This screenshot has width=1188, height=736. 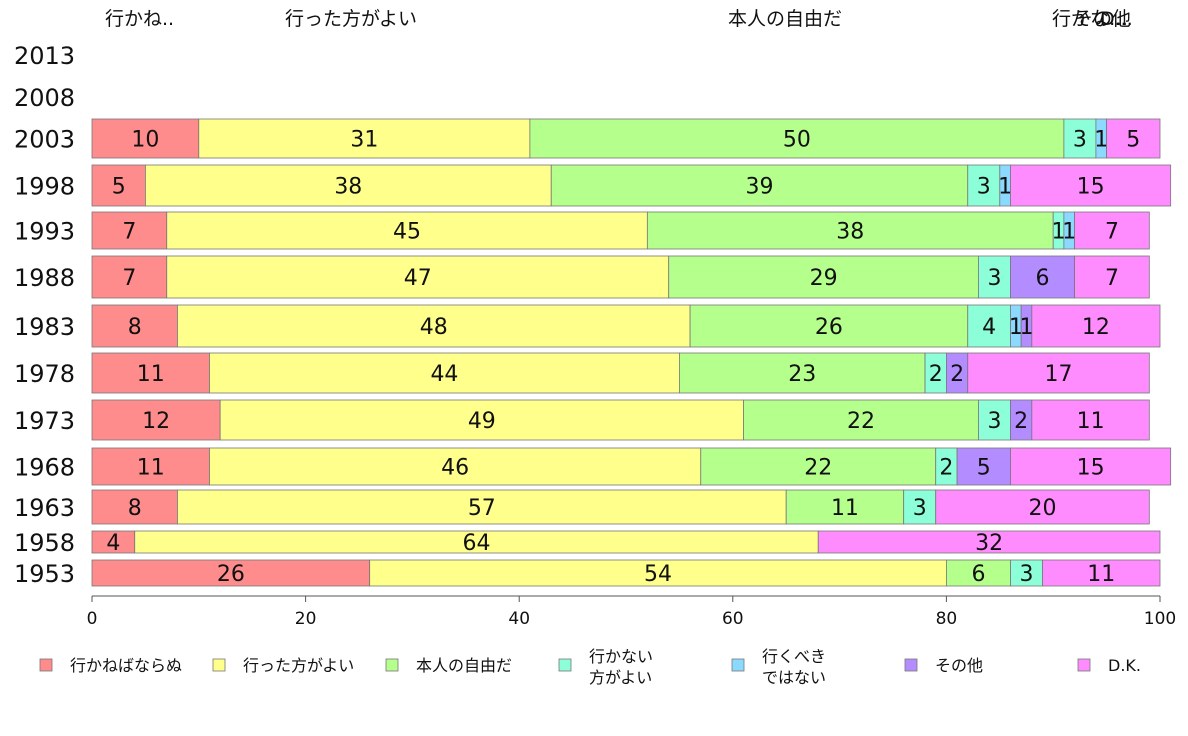 What do you see at coordinates (621, 656) in the screenshot?
I see `legend-label: 行かない` at bounding box center [621, 656].